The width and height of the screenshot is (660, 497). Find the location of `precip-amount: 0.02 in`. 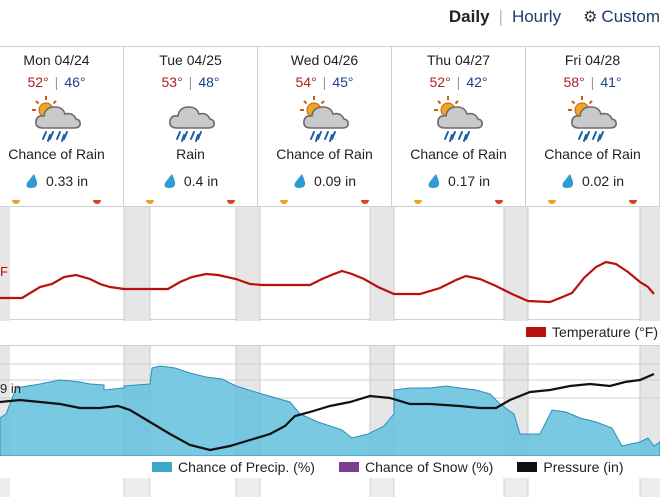

precip-amount: 0.02 in is located at coordinates (592, 181).